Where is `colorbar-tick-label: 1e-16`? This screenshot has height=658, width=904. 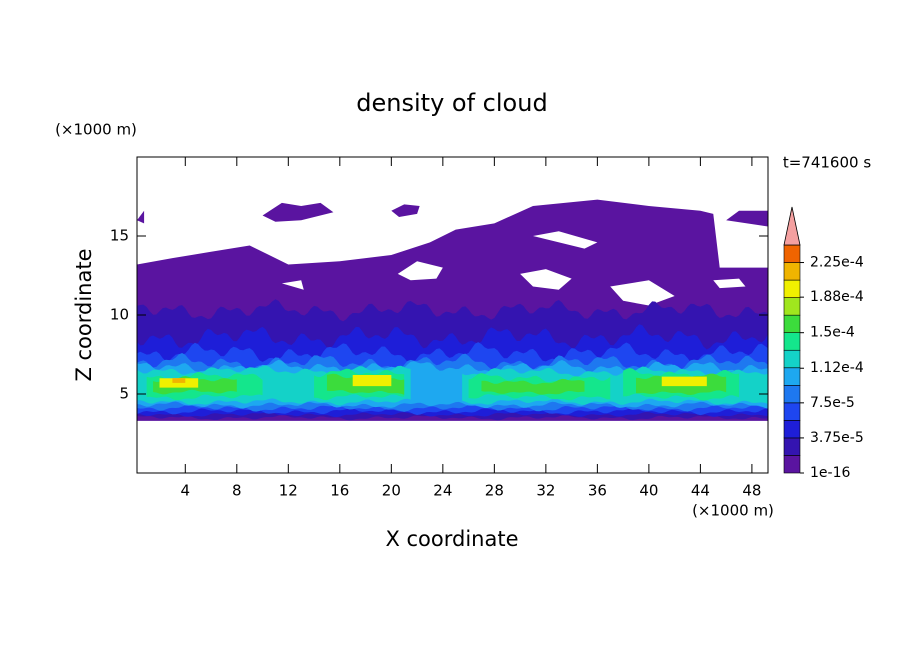 colorbar-tick-label: 1e-16 is located at coordinates (830, 473).